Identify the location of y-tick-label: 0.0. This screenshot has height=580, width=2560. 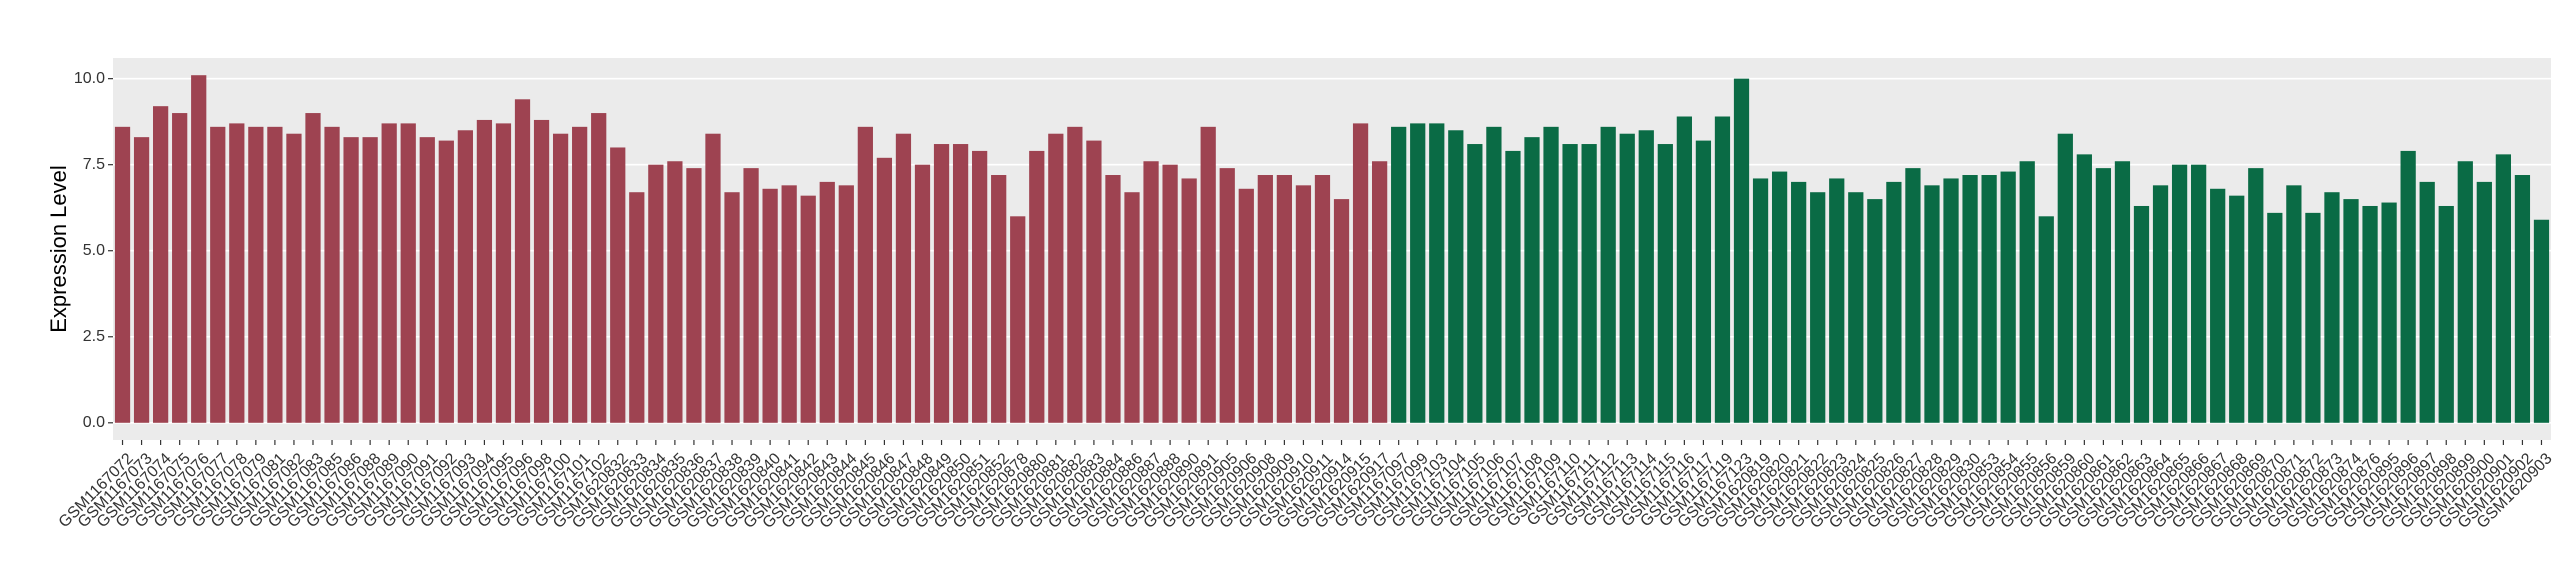
(94, 422).